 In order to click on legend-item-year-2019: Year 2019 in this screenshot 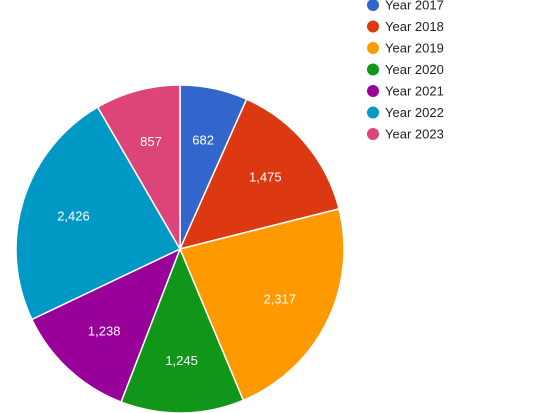, I will do `click(405, 48)`.